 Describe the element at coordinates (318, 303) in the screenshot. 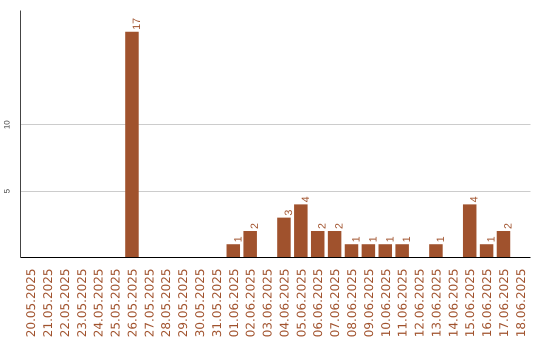

I see `x-tick-label: 06.06.2025` at that location.